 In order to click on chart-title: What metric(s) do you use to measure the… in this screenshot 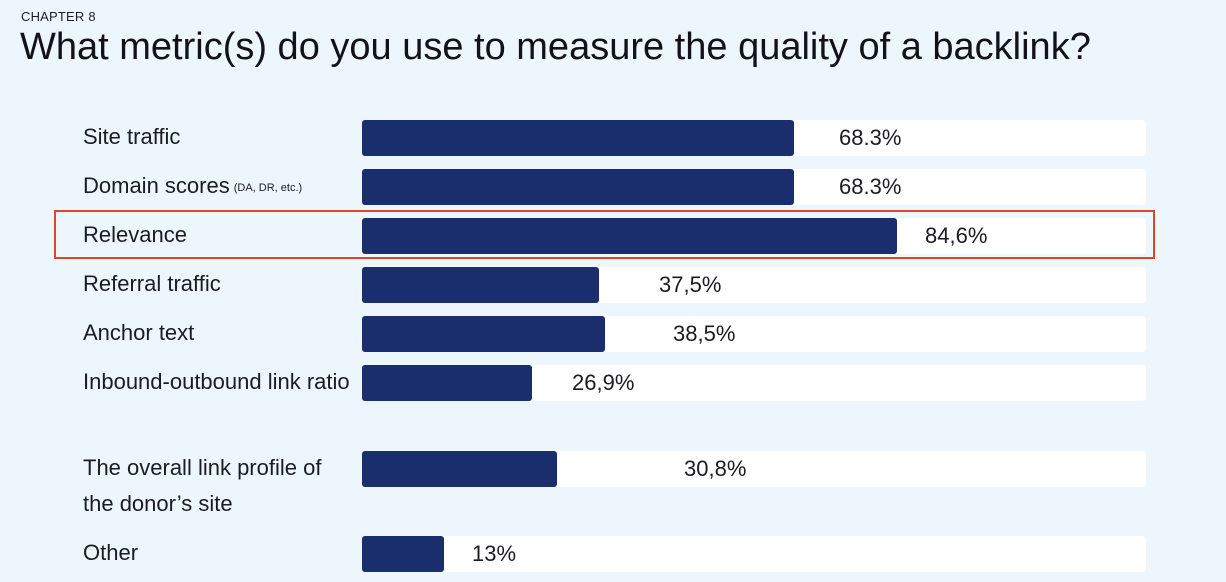, I will do `click(555, 47)`.